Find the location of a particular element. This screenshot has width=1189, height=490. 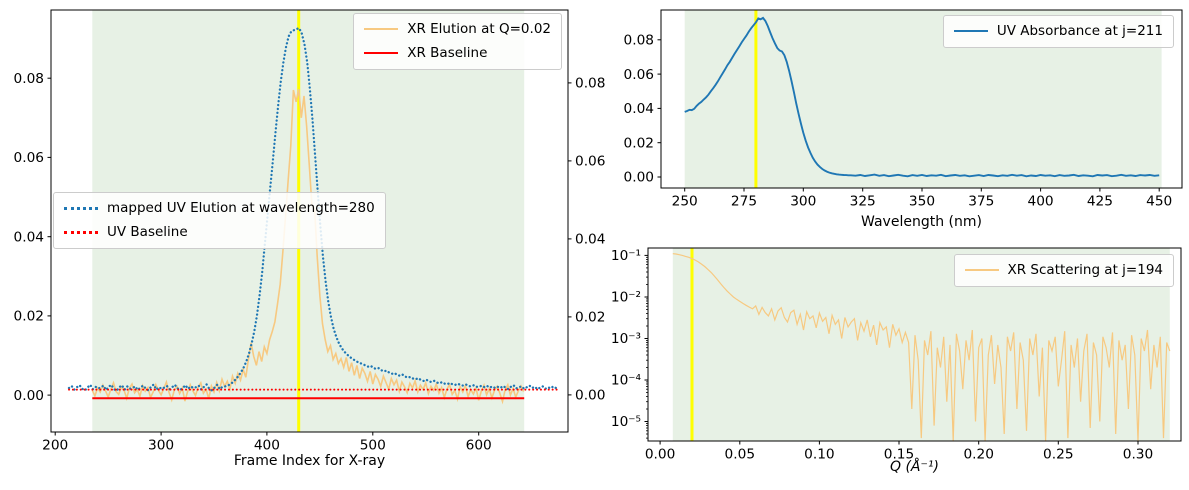

legend-item-mapped-uv: mapped UV Elution at wavelength=280 is located at coordinates (219, 208).